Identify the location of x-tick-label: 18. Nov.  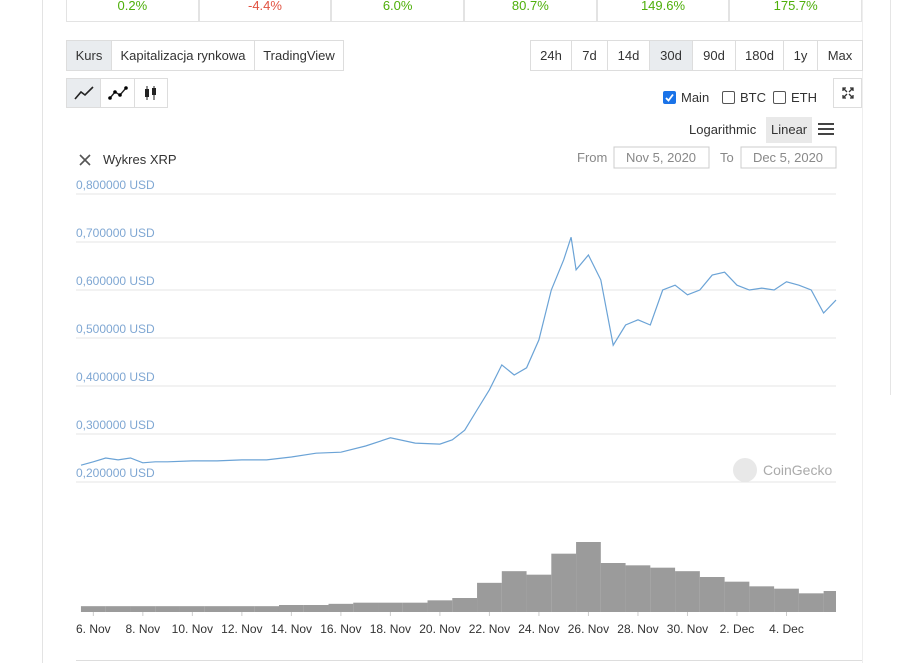
(390, 629).